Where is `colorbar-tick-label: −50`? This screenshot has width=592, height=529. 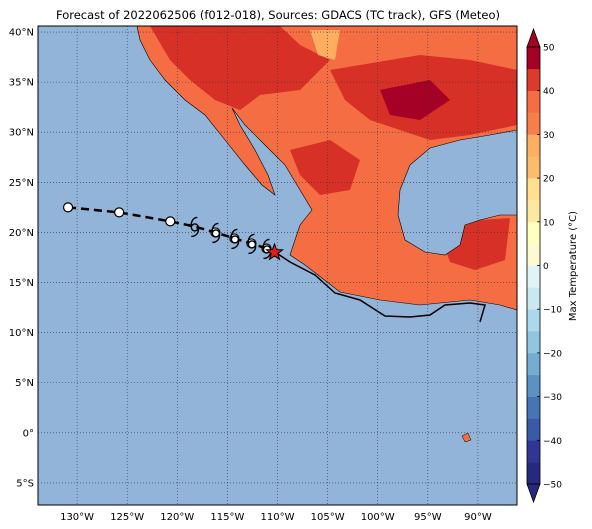 colorbar-tick-label: −50 is located at coordinates (552, 486).